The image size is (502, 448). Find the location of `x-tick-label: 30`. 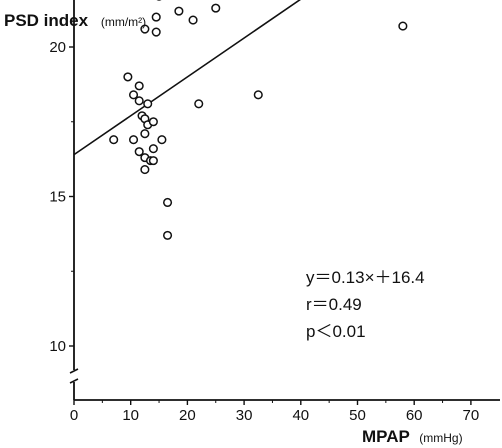

x-tick-label: 30 is located at coordinates (244, 415).